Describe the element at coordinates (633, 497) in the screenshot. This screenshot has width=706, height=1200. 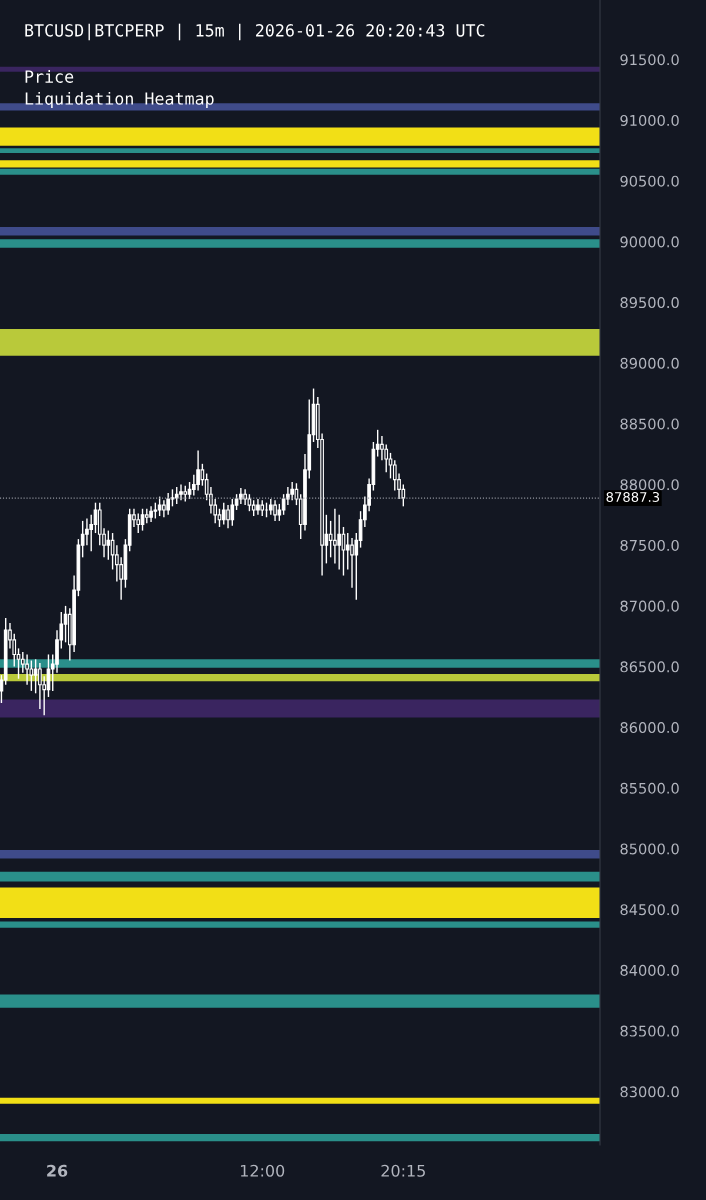
I see `ref-line-label: 87887.3` at that location.